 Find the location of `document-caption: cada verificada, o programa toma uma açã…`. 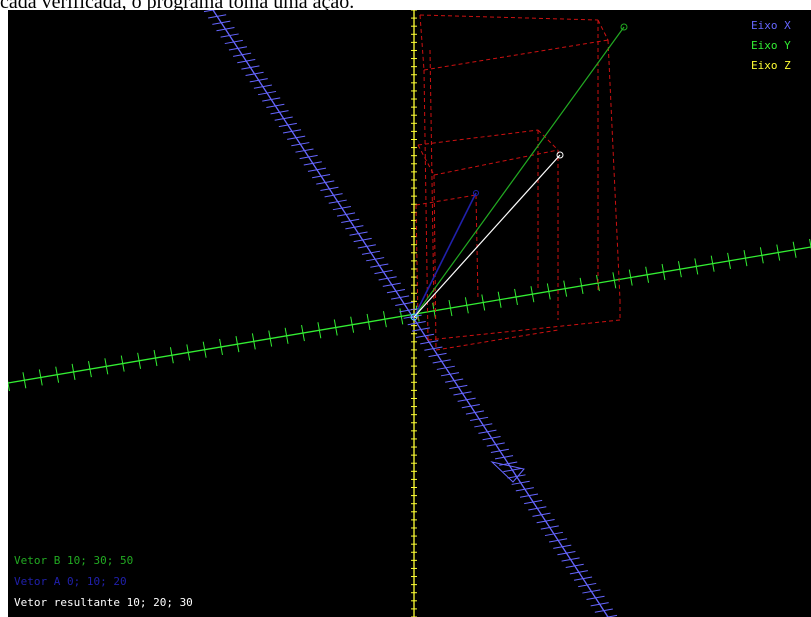

document-caption: cada verificada, o programa toma uma açã… is located at coordinates (177, 6).